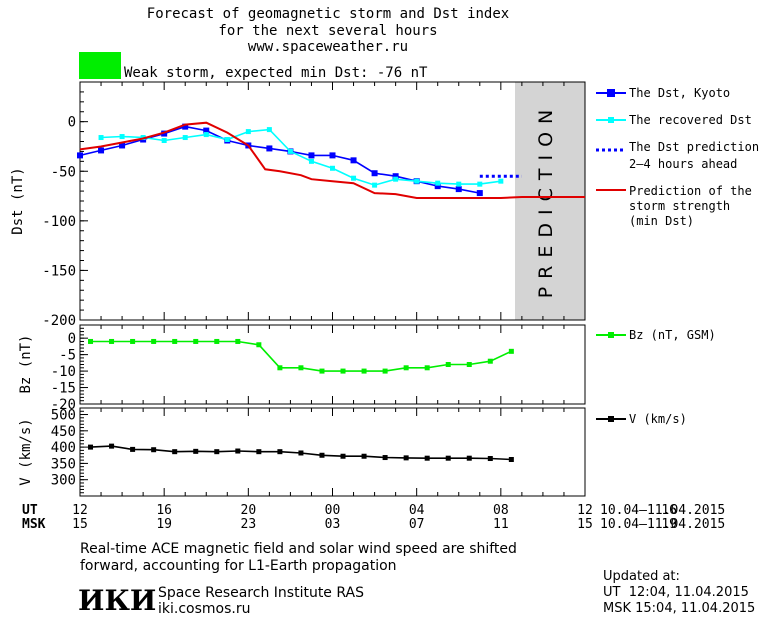 Image resolution: width=760 pixels, height=620 pixels. I want to click on chart-title-line2: for the next several hours, so click(327, 31).